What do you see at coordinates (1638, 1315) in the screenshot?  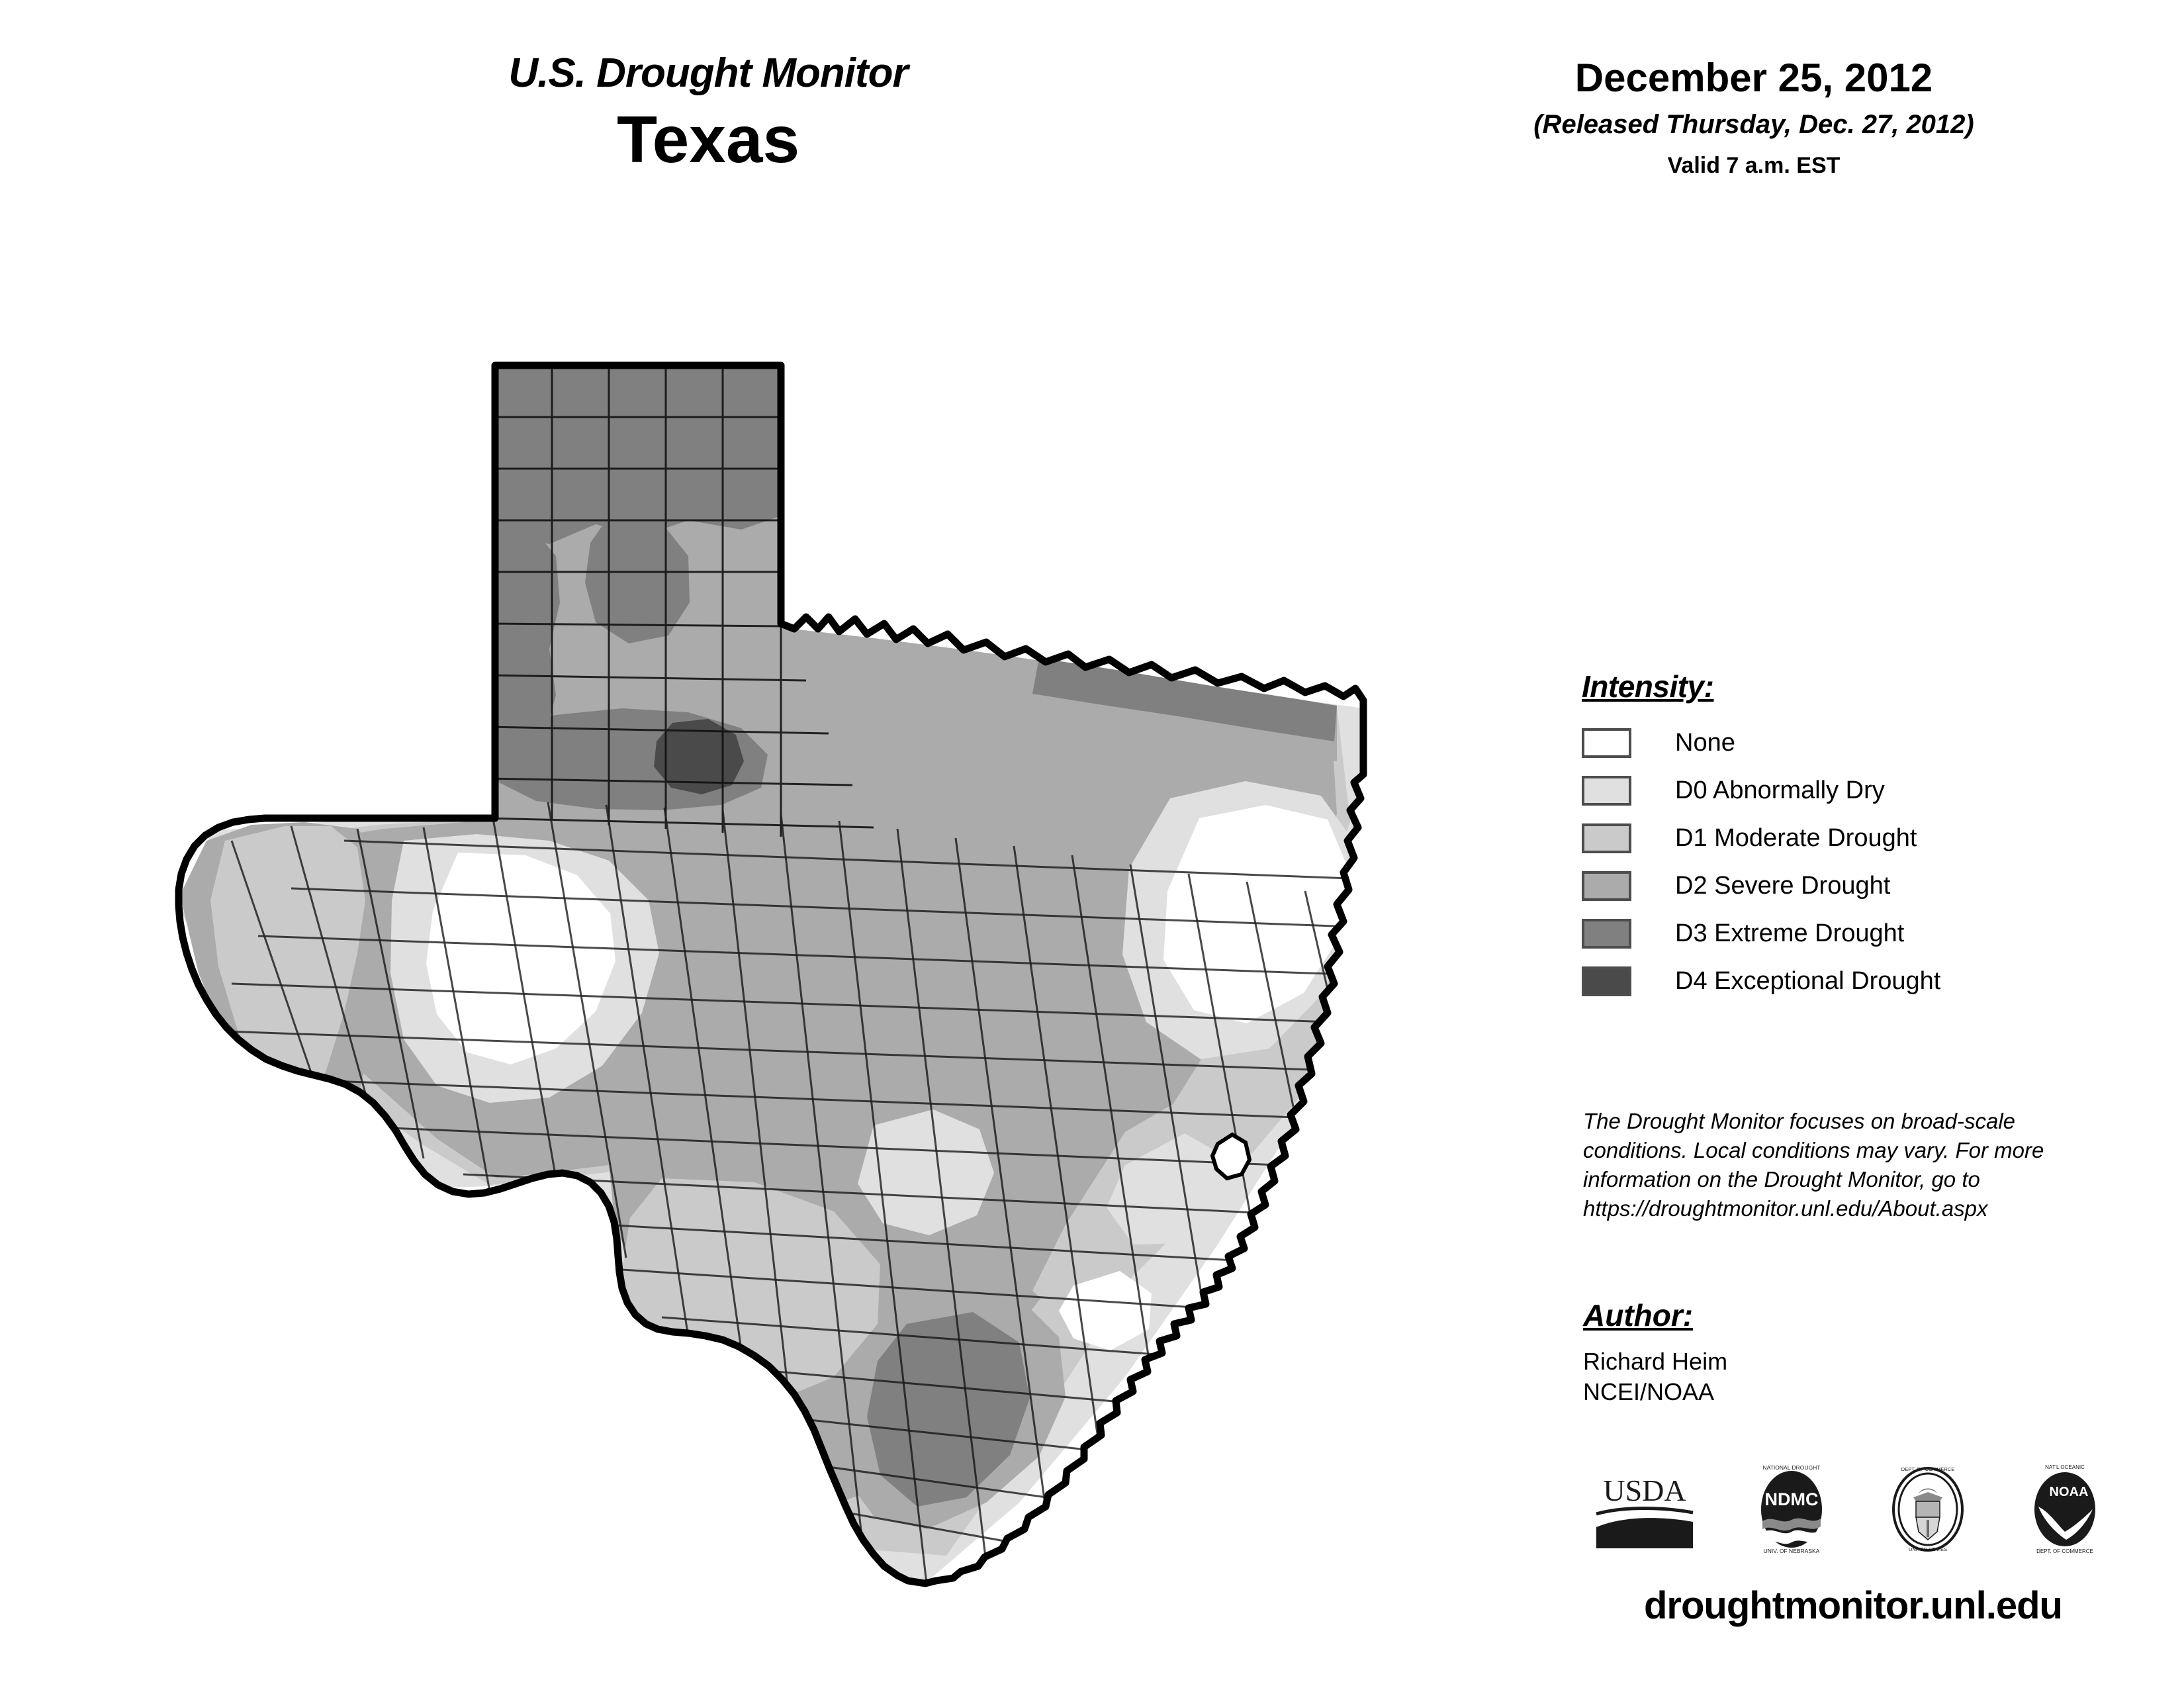 I see `author-heading: Author:` at bounding box center [1638, 1315].